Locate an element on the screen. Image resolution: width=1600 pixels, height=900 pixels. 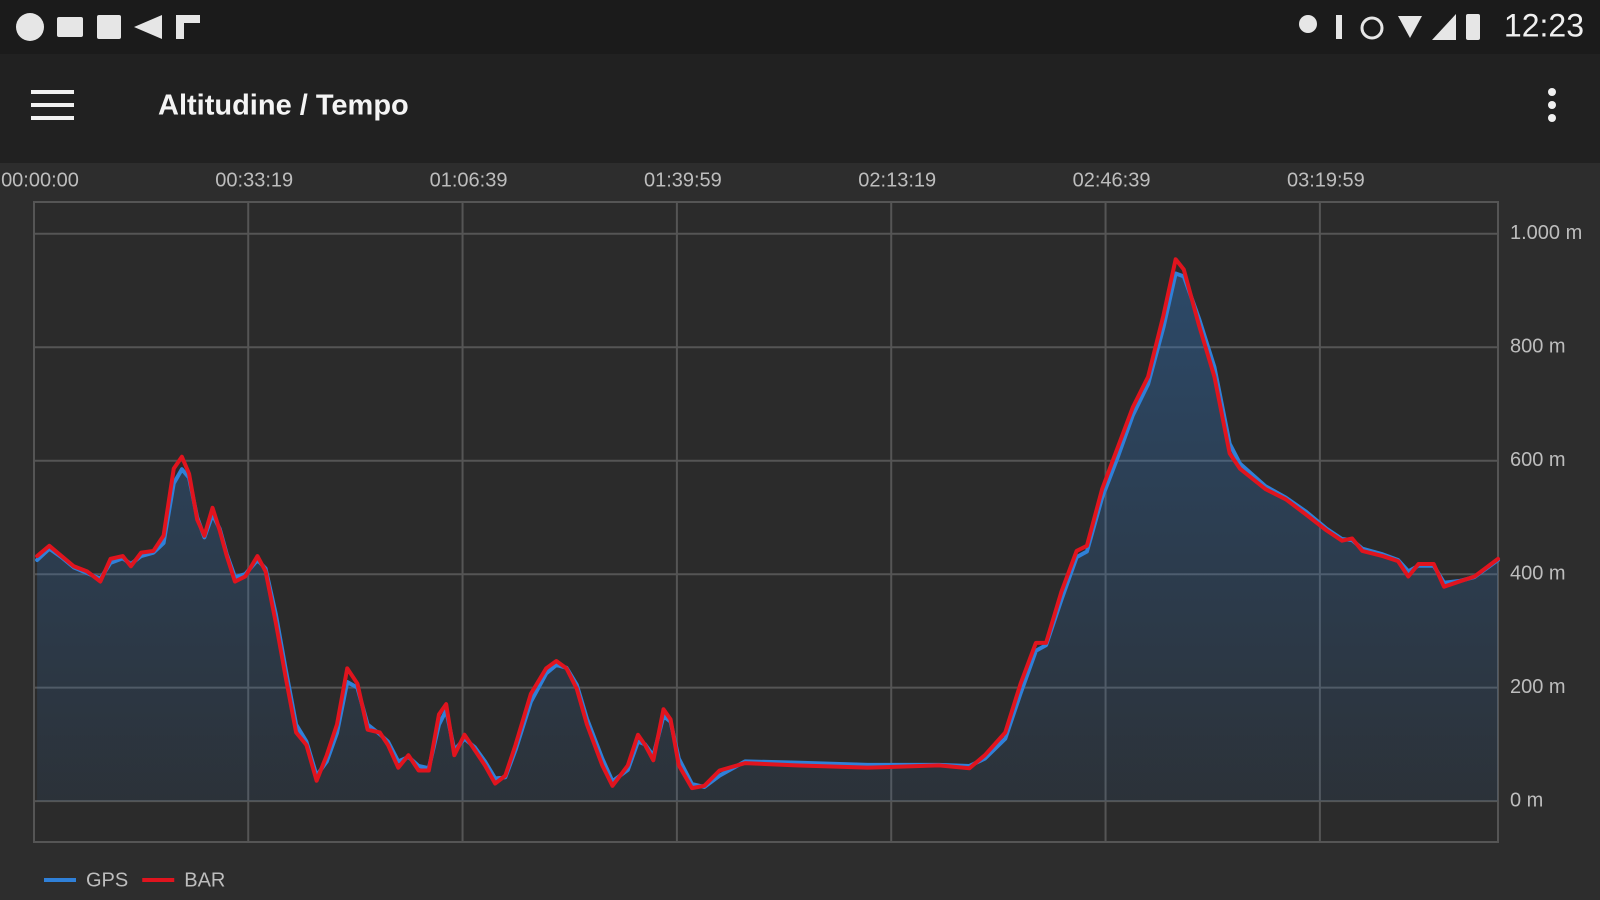
legend-label: BAR is located at coordinates (204, 880).